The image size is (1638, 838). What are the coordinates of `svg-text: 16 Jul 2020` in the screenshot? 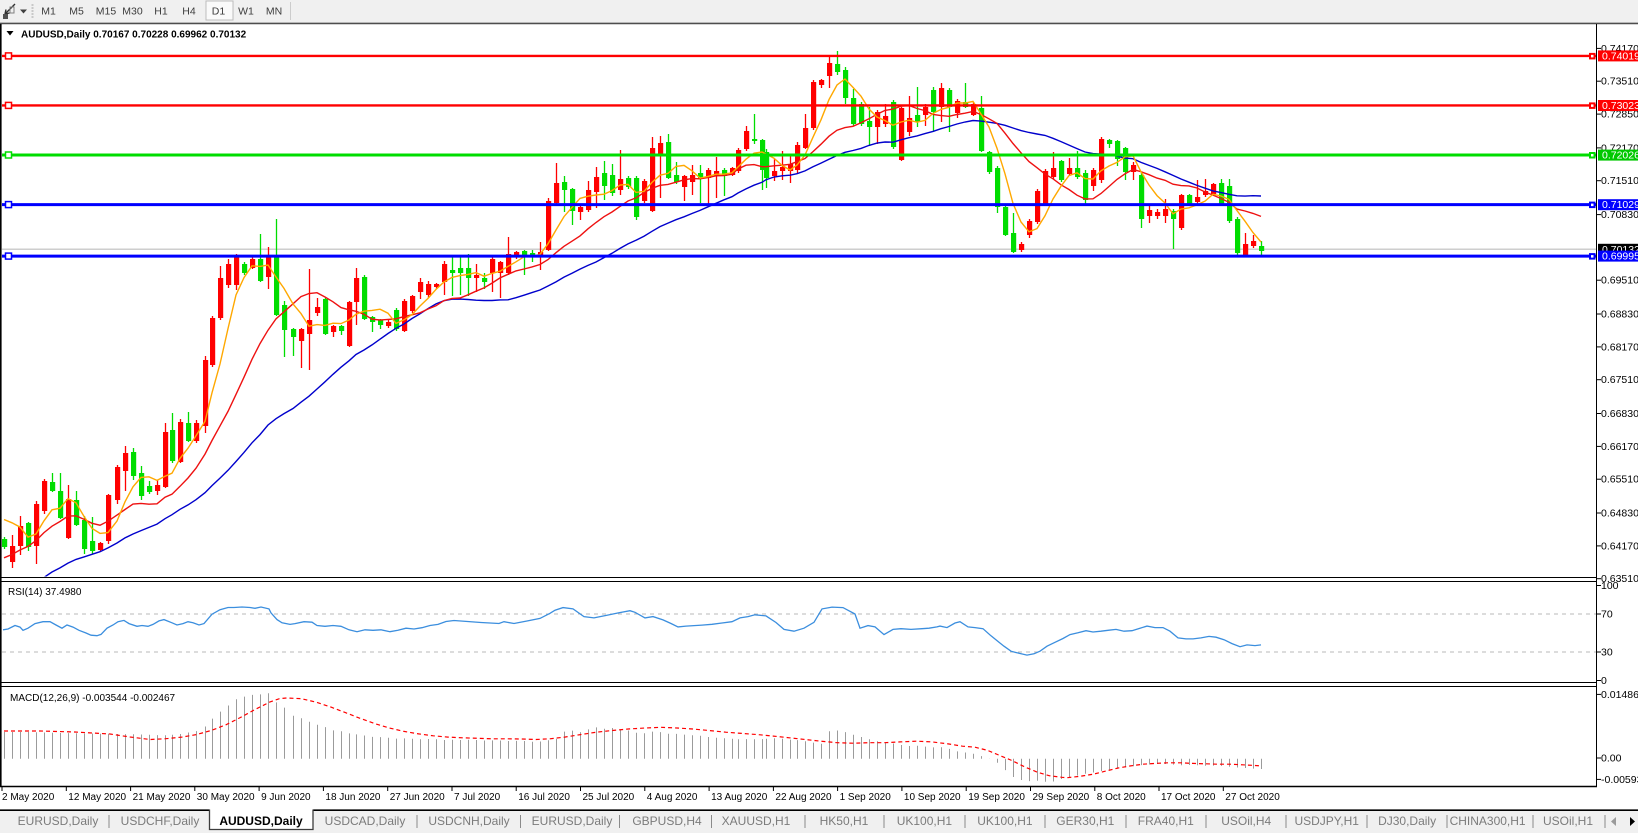 It's located at (544, 797).